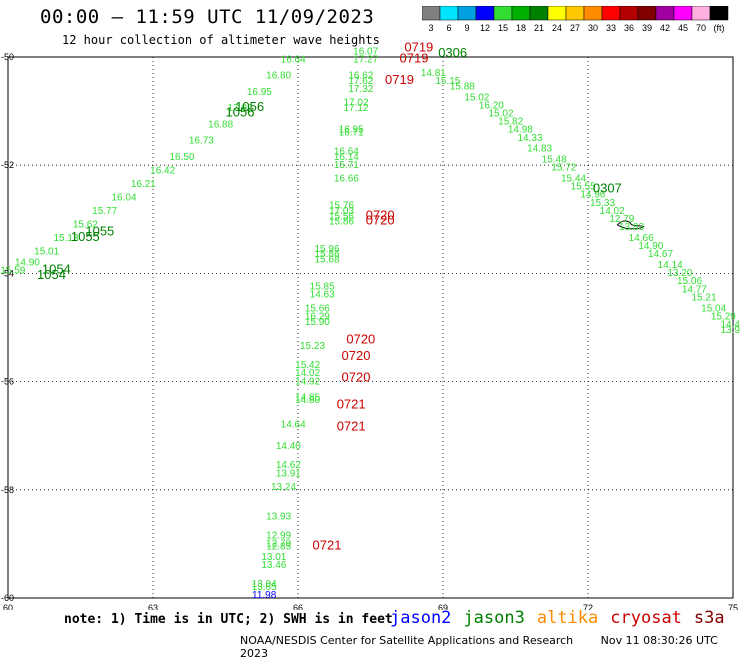 The width and height of the screenshot is (740, 660). What do you see at coordinates (602, 203) in the screenshot?
I see `wave-height-label: 15.33` at bounding box center [602, 203].